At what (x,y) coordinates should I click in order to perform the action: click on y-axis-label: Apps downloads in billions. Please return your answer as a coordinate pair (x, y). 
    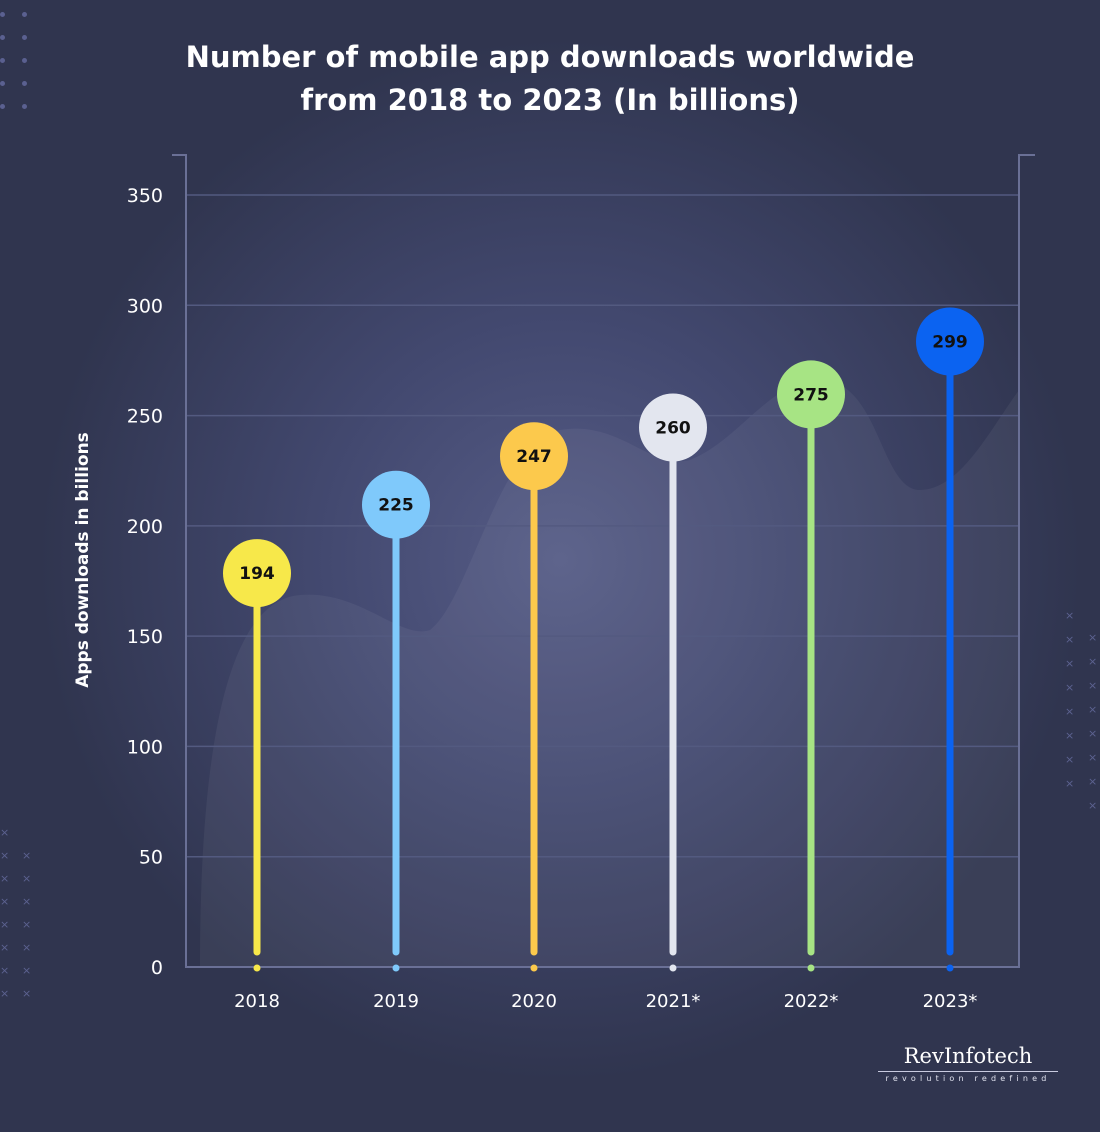
    Looking at the image, I should click on (83, 560).